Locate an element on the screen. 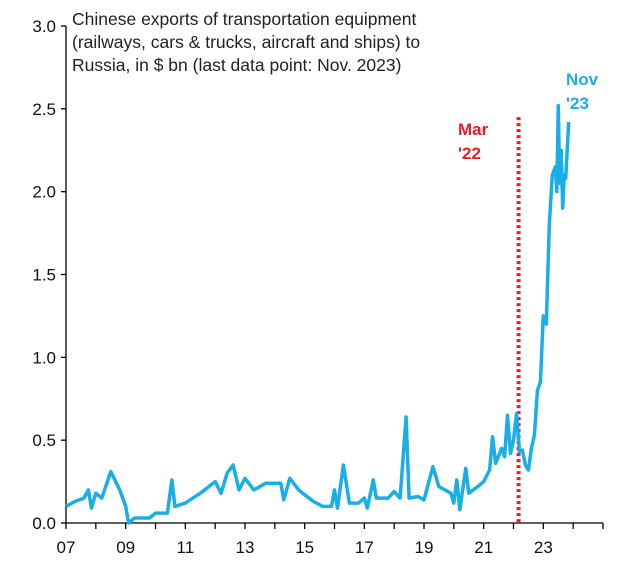 This screenshot has height=581, width=620. x-tick-label: 15 is located at coordinates (304, 547).